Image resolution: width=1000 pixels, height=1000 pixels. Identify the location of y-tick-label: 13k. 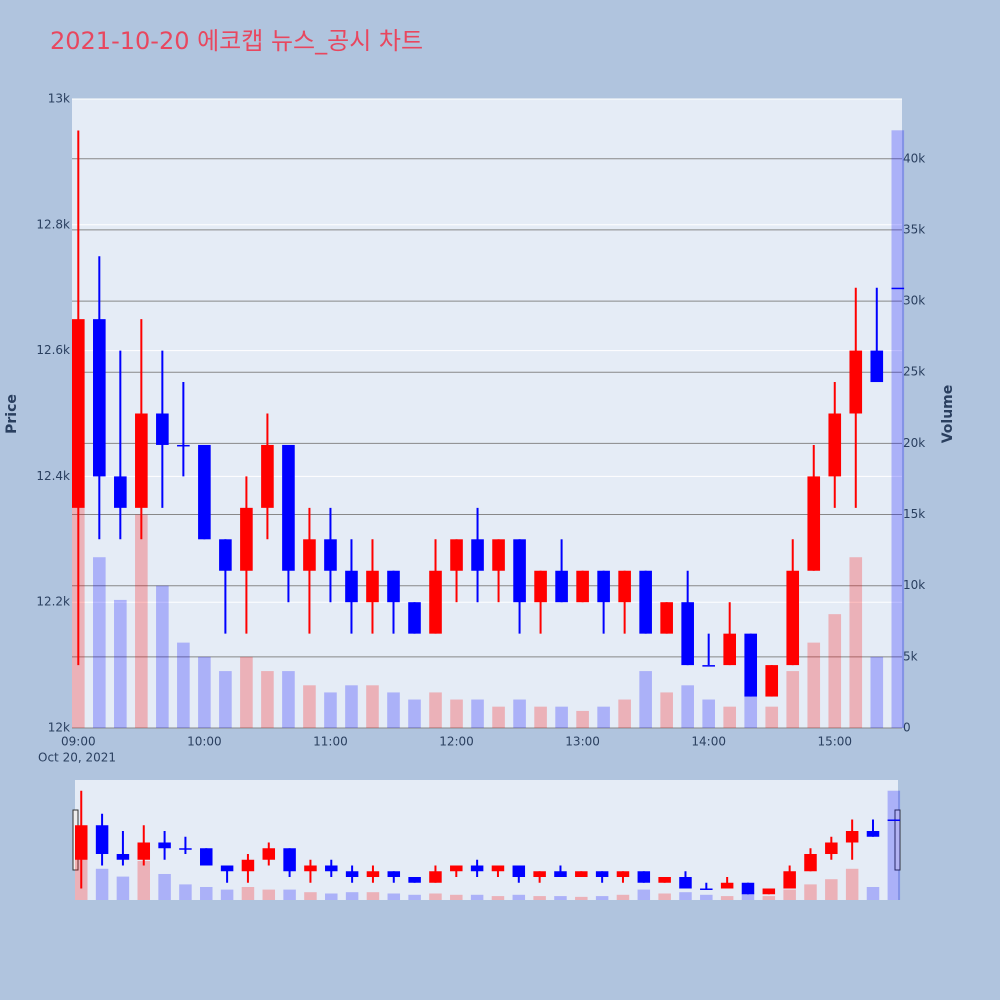
(59, 99).